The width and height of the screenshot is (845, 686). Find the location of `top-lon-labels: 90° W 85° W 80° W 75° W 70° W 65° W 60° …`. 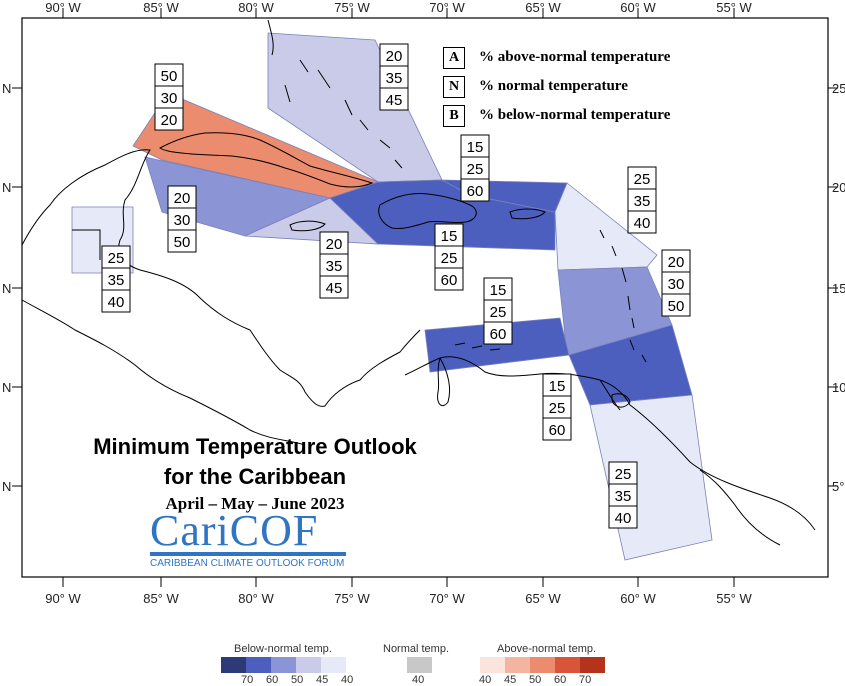

top-lon-labels: 90° W 85° W 80° W 75° W 70° W 65° W 60° … is located at coordinates (398, 7).